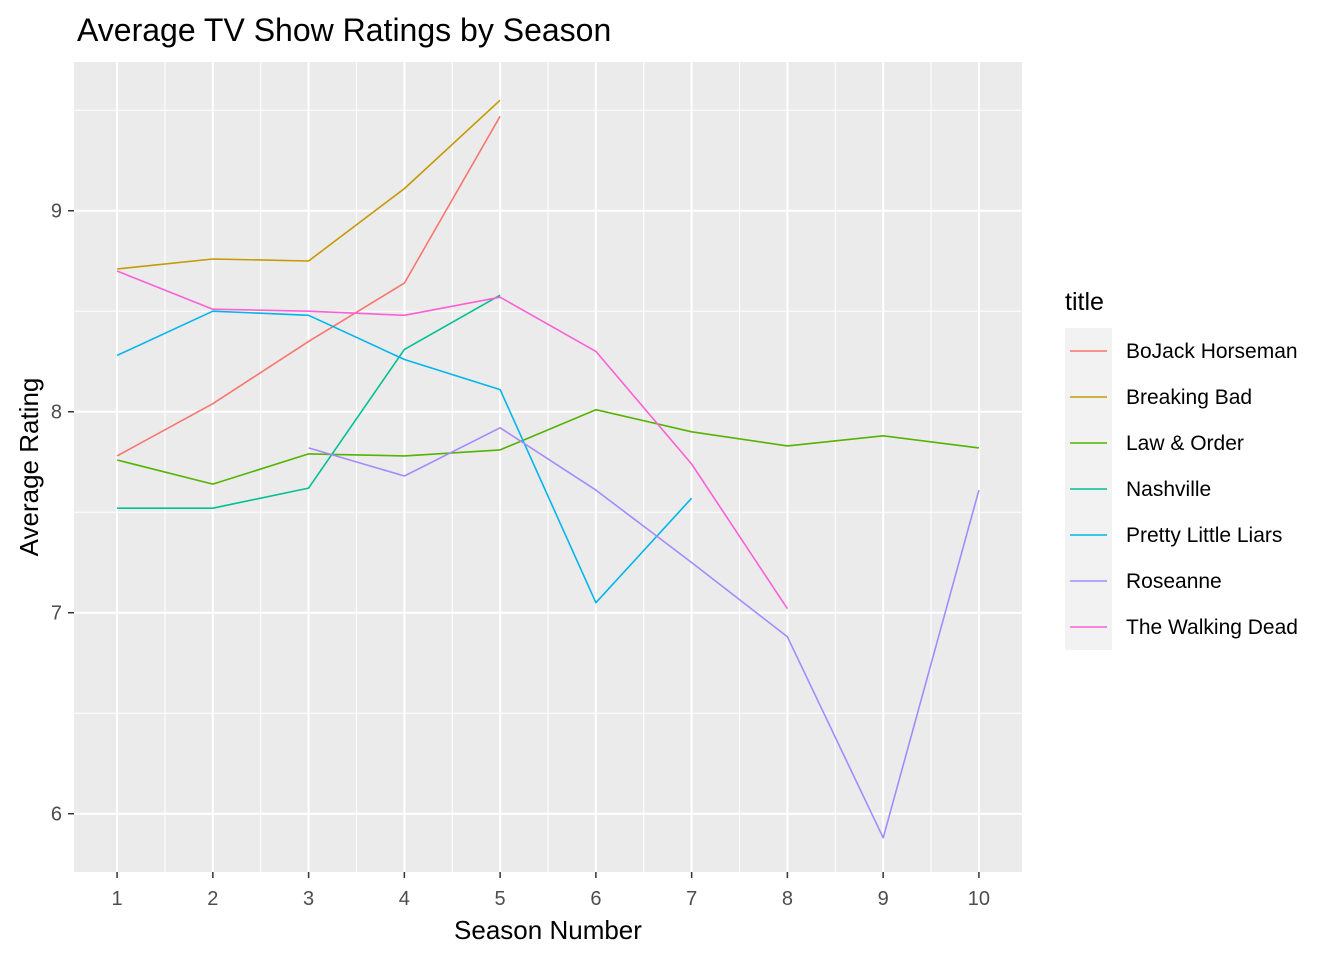 This screenshot has height=965, width=1344. What do you see at coordinates (308, 286) in the screenshot?
I see `series-line-bojack-horseman` at bounding box center [308, 286].